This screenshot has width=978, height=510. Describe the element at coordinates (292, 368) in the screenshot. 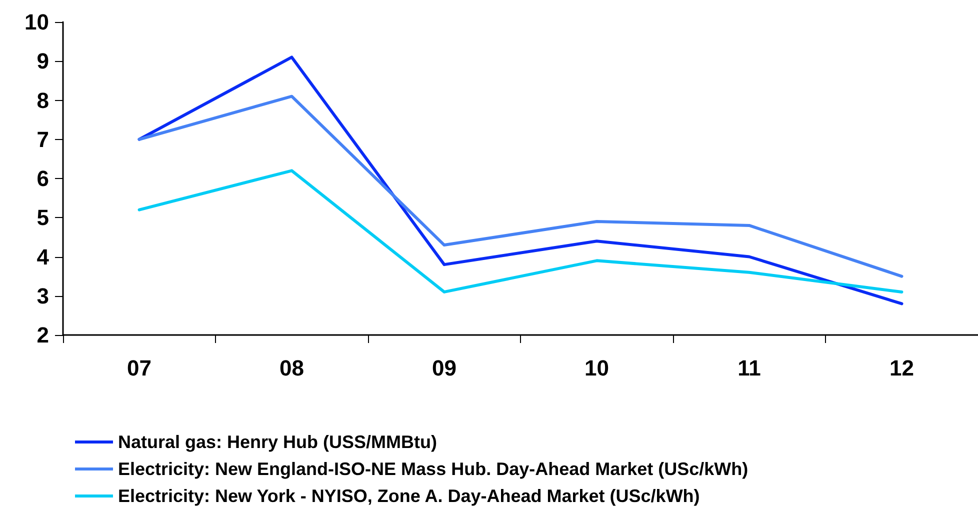

I see `x-tick-label: 08` at that location.